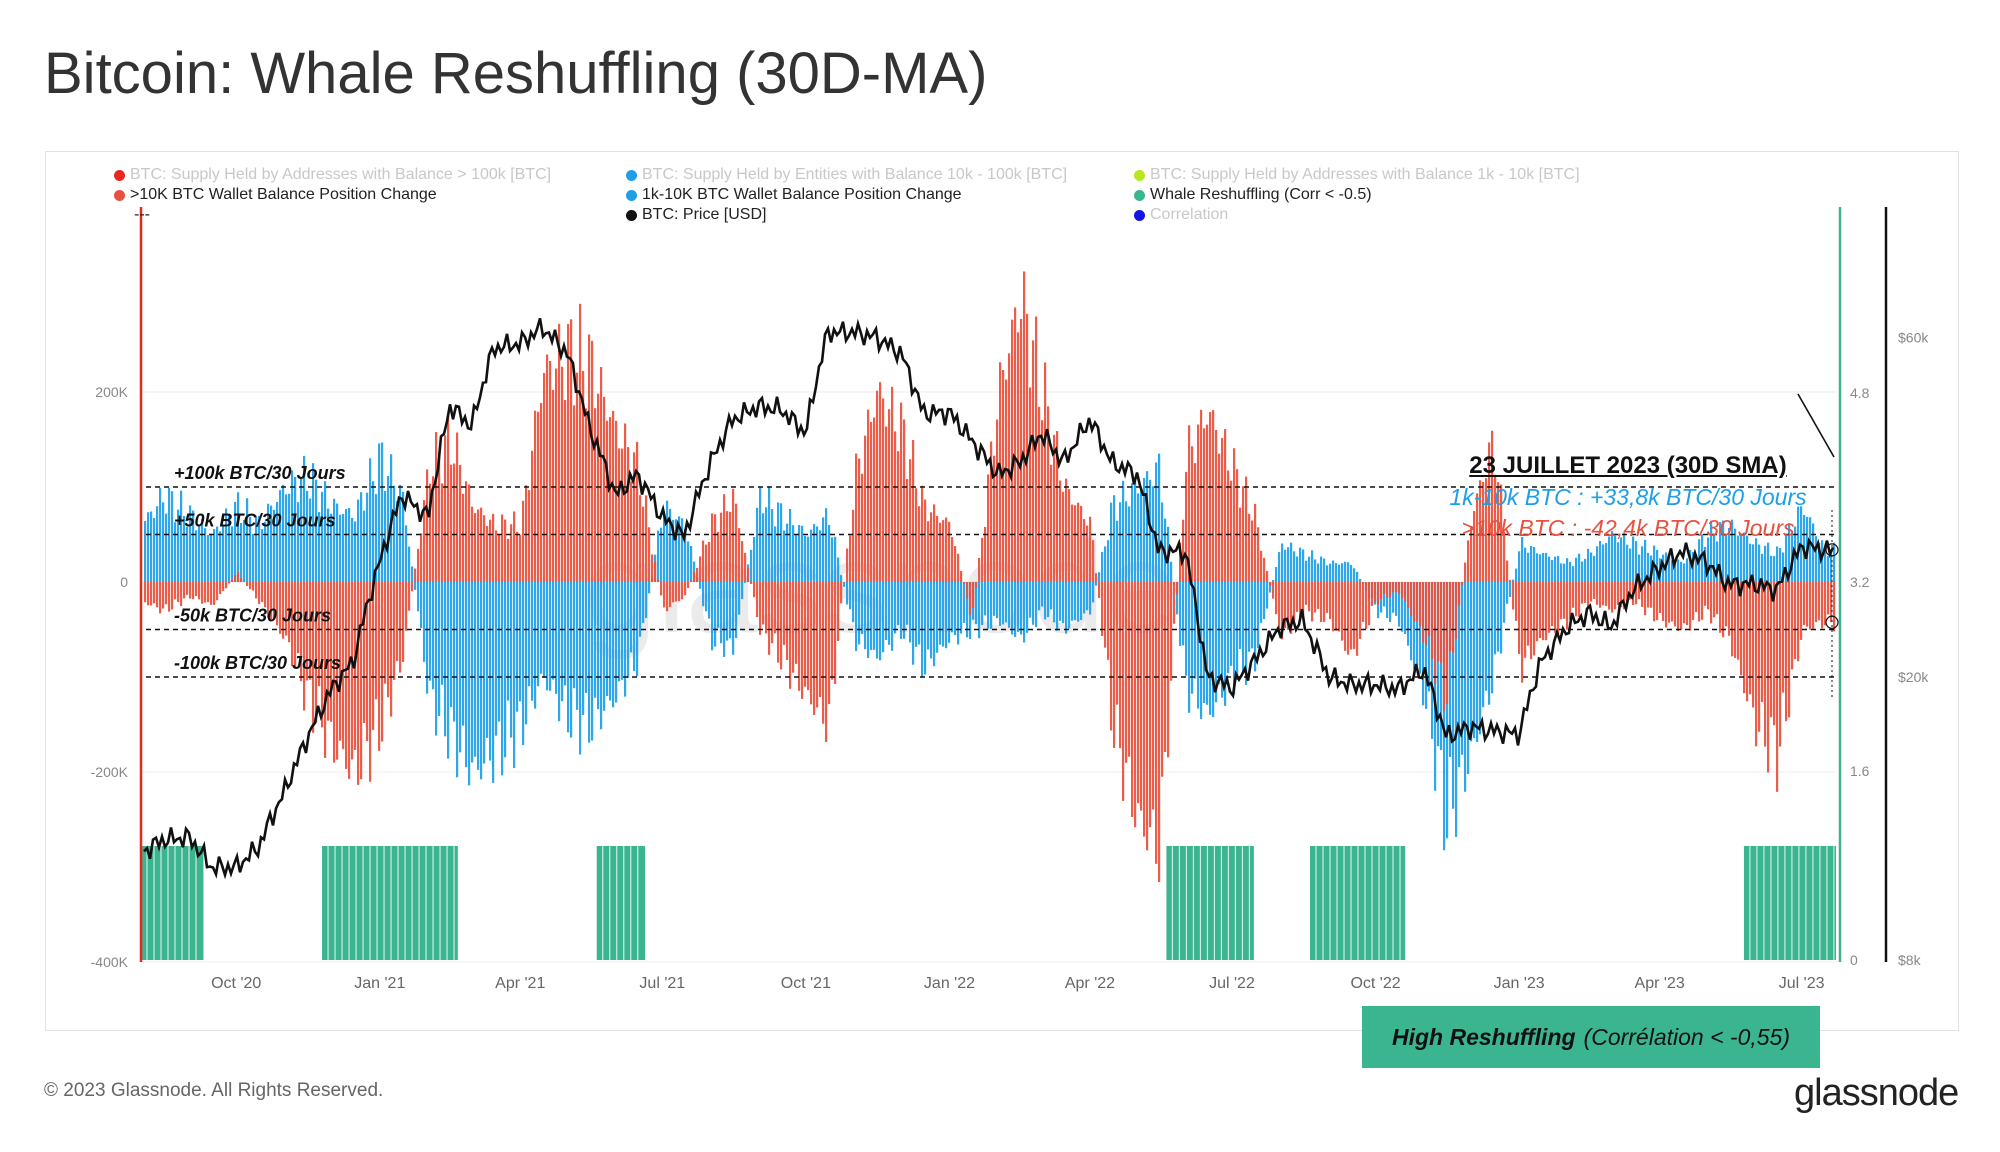 Image resolution: width=2000 pixels, height=1152 pixels. What do you see at coordinates (704, 214) in the screenshot?
I see `legend-label: BTC: Price [USD]` at bounding box center [704, 214].